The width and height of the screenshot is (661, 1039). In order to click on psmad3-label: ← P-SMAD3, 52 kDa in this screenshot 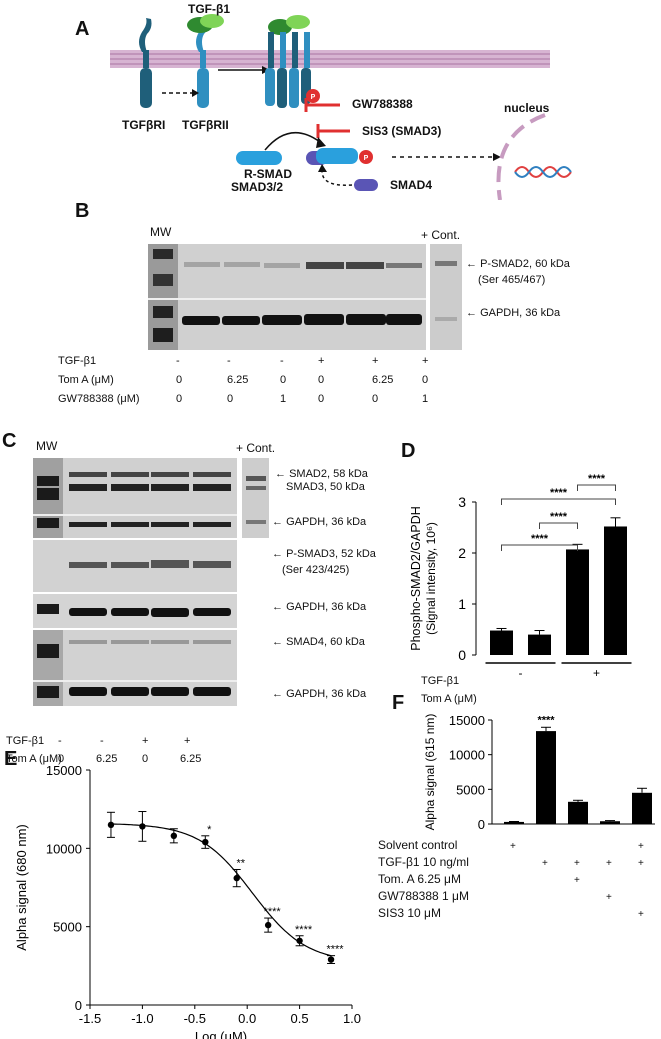, I will do `click(324, 554)`.